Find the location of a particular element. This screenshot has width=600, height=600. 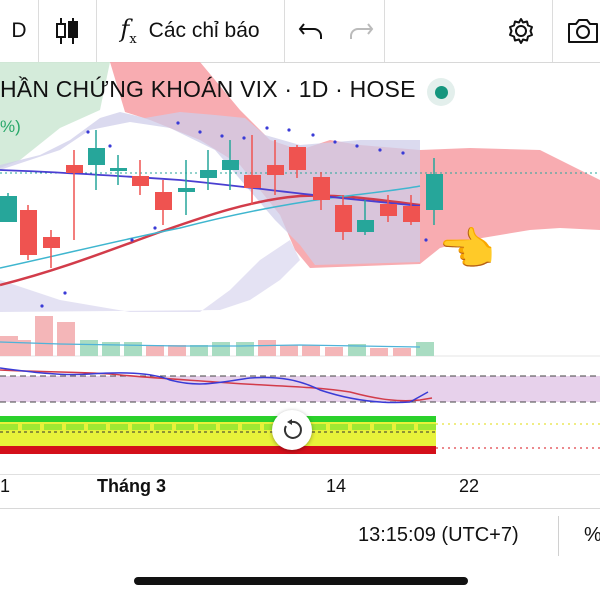

gear-icon is located at coordinates (521, 31).